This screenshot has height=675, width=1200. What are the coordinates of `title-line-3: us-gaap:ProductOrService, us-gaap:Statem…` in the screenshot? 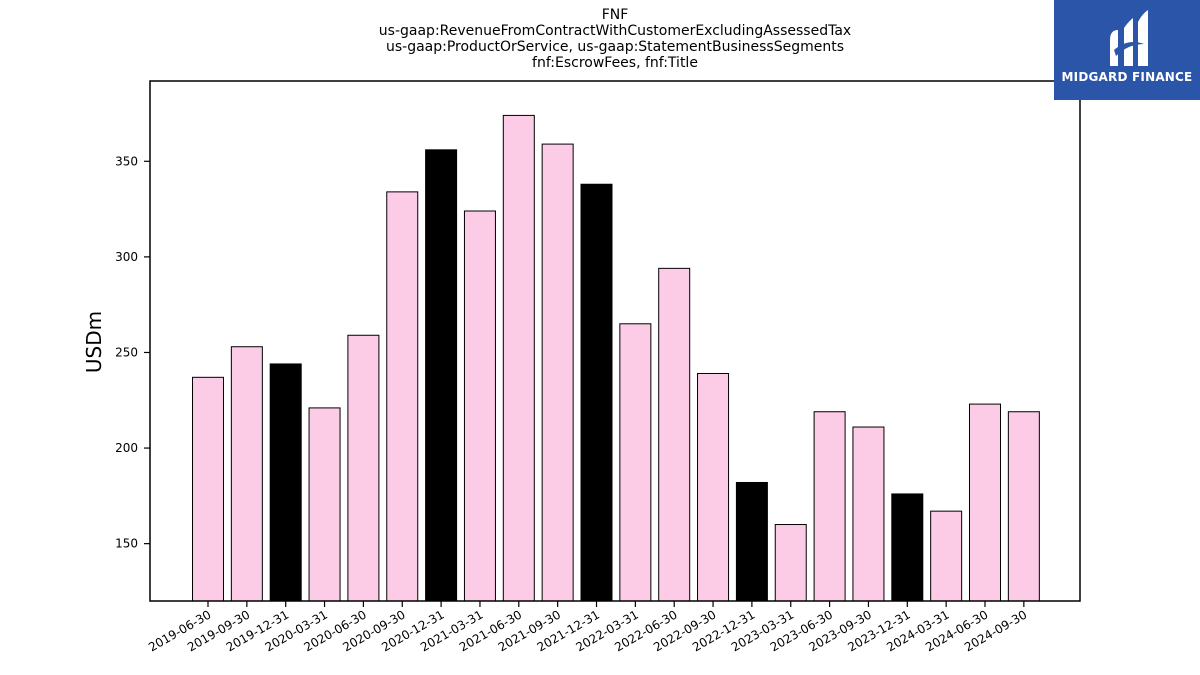 It's located at (614, 47).